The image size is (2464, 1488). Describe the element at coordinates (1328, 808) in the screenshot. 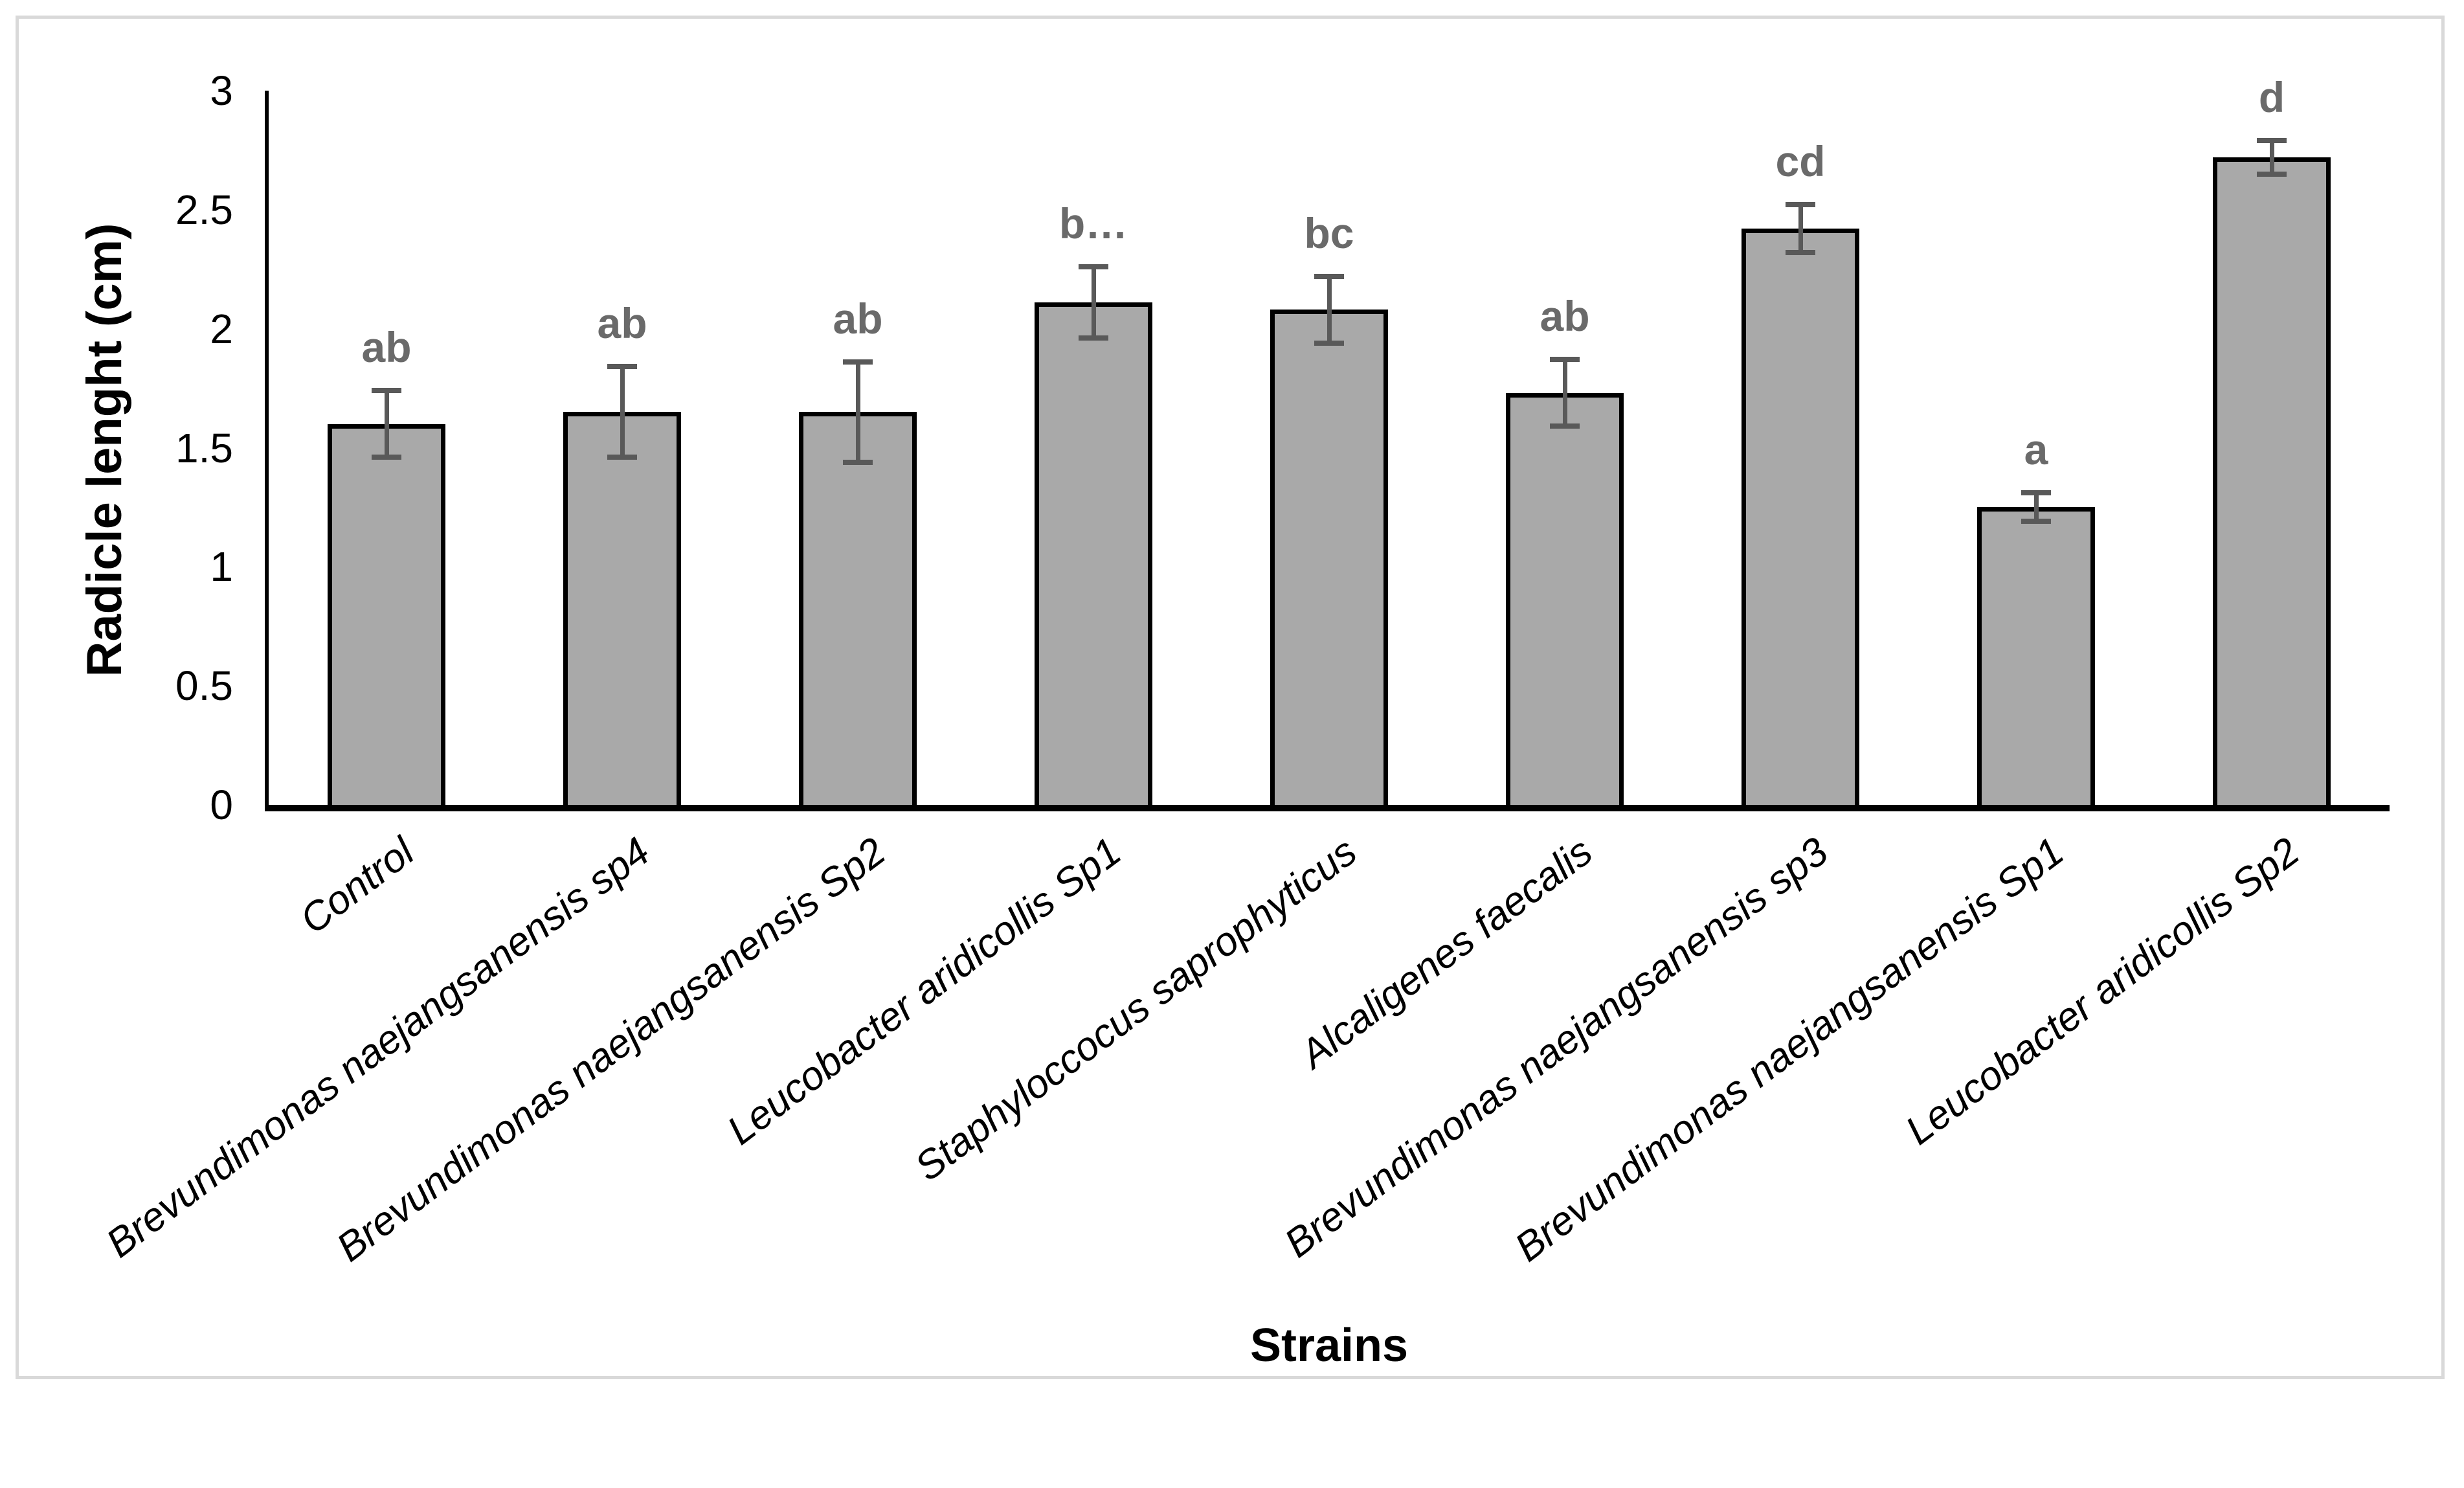

I see `x-axis-line` at that location.